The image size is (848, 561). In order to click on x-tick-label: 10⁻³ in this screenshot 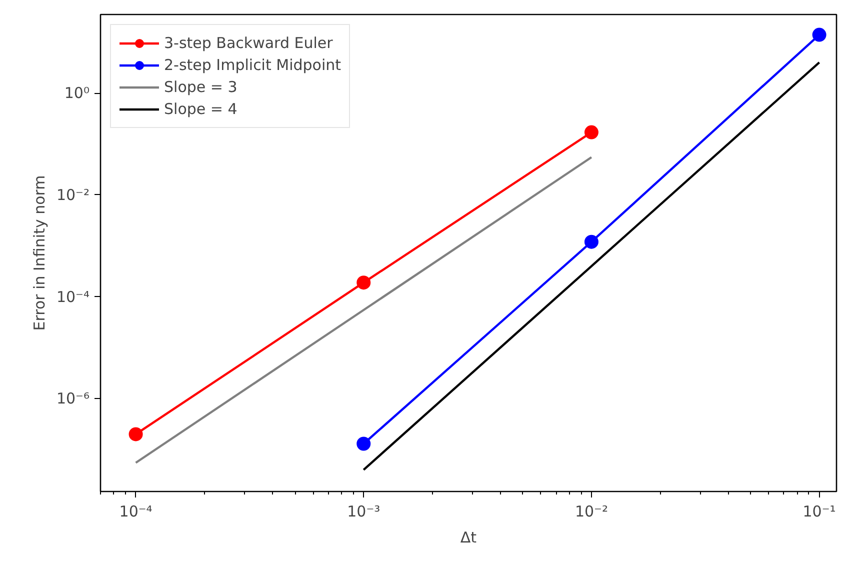, I will do `click(363, 511)`.